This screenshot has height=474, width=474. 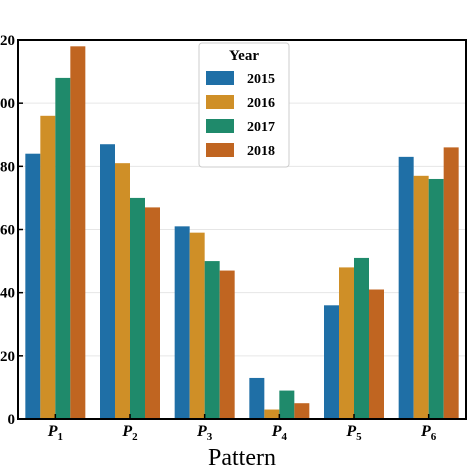 What do you see at coordinates (220, 78) in the screenshot?
I see `legend-swatch-2015` at bounding box center [220, 78].